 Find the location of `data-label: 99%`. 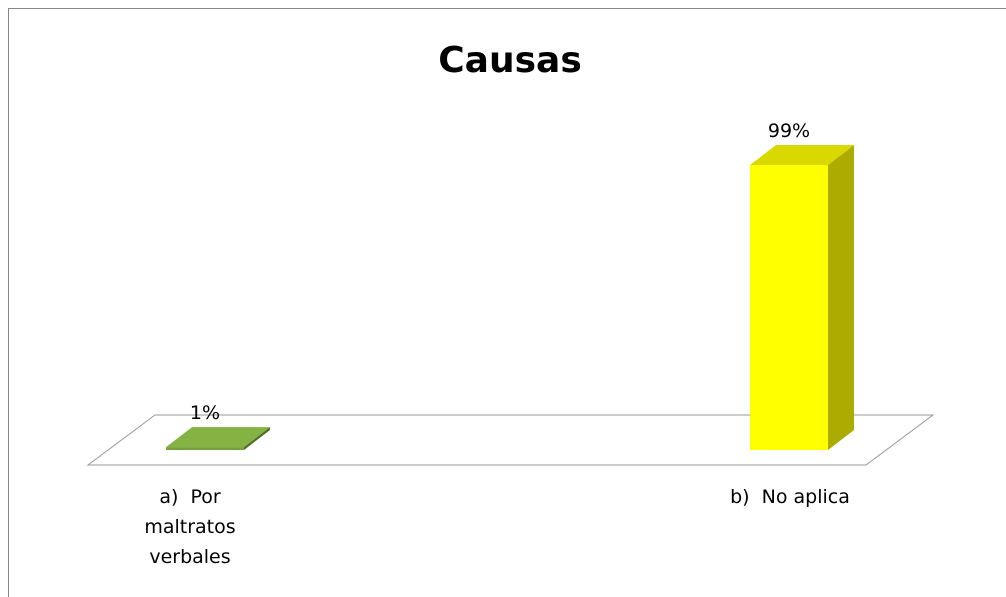

data-label: 99% is located at coordinates (789, 131).